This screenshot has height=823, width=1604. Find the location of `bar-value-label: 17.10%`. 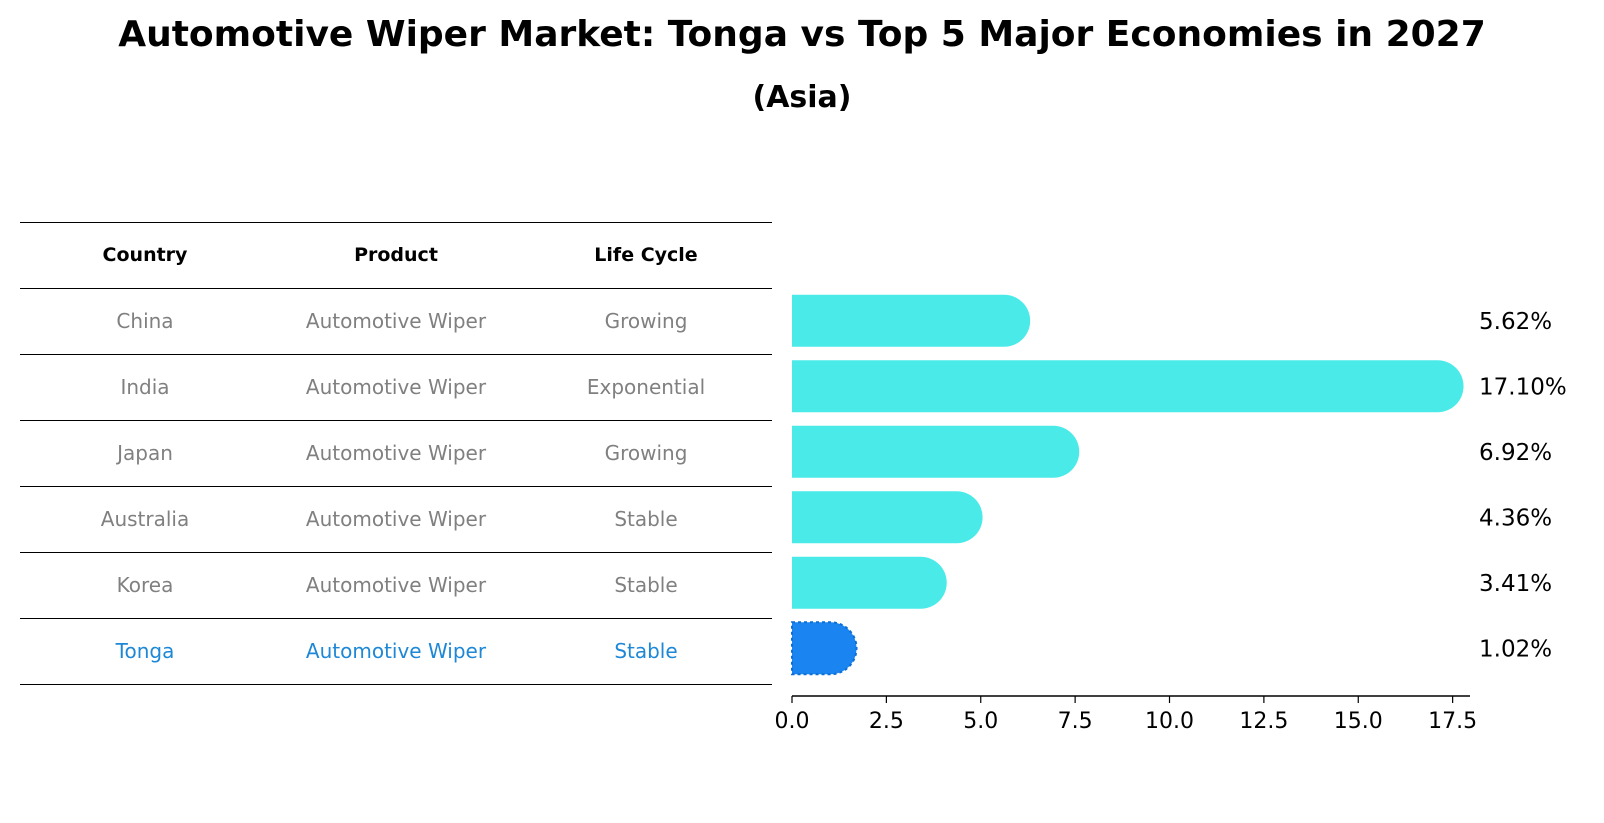

bar-value-label: 17.10% is located at coordinates (1523, 387).